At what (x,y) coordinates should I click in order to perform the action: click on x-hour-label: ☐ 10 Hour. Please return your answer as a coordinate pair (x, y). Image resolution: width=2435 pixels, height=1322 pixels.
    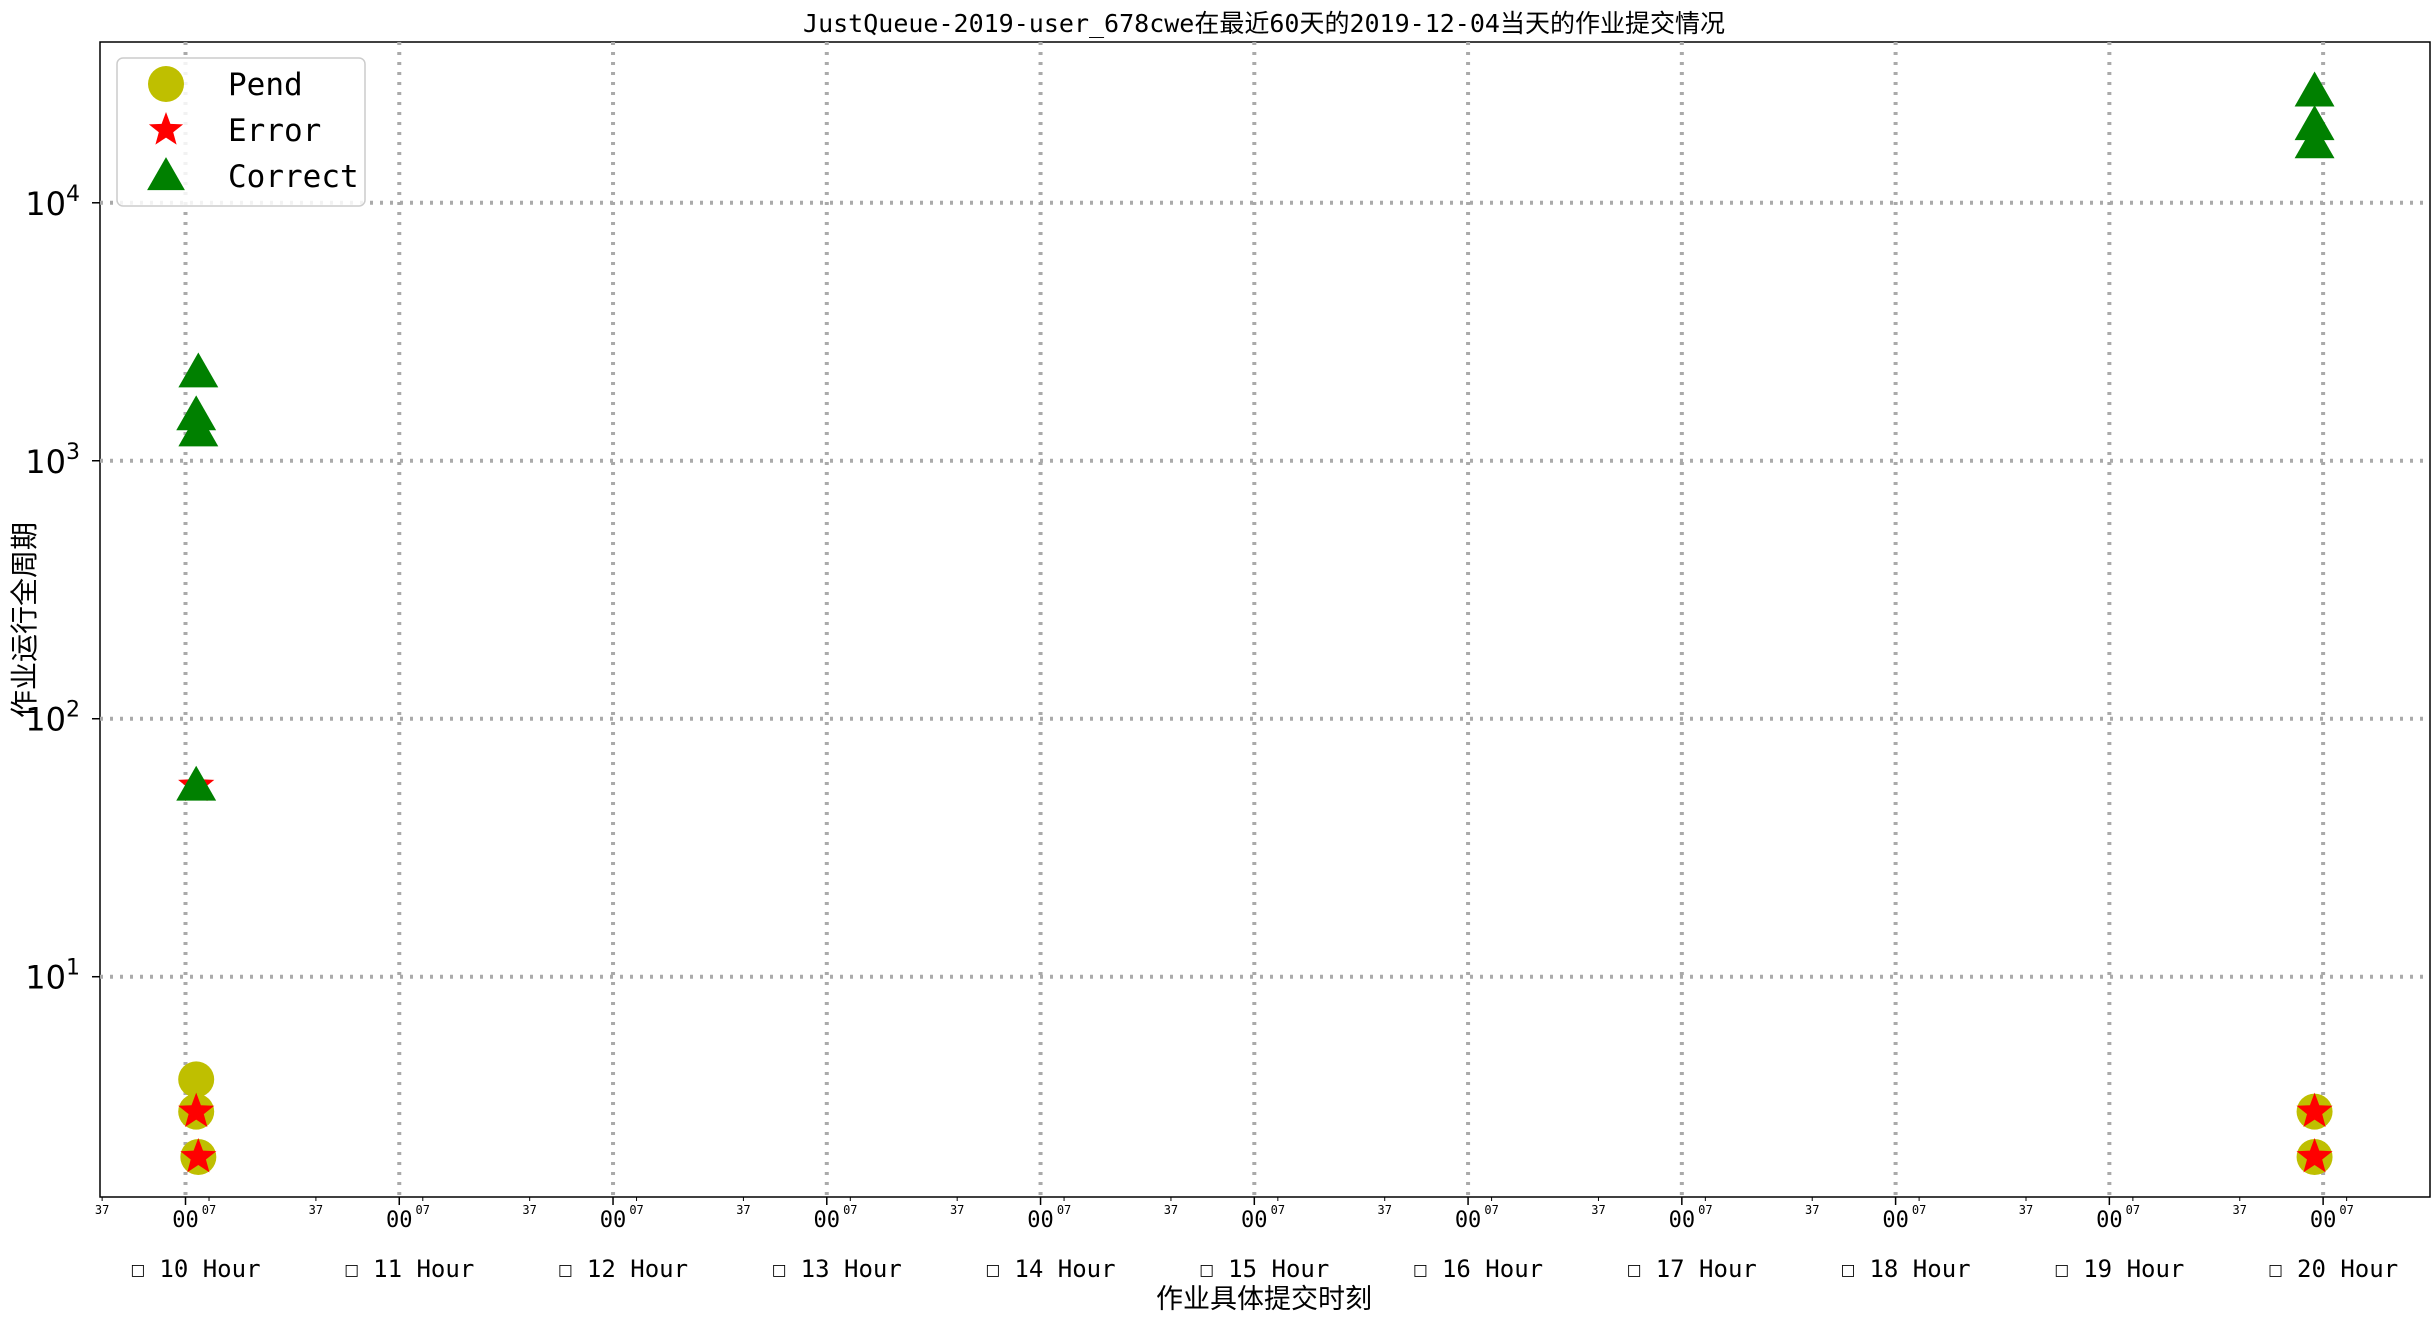
    Looking at the image, I should click on (195, 1269).